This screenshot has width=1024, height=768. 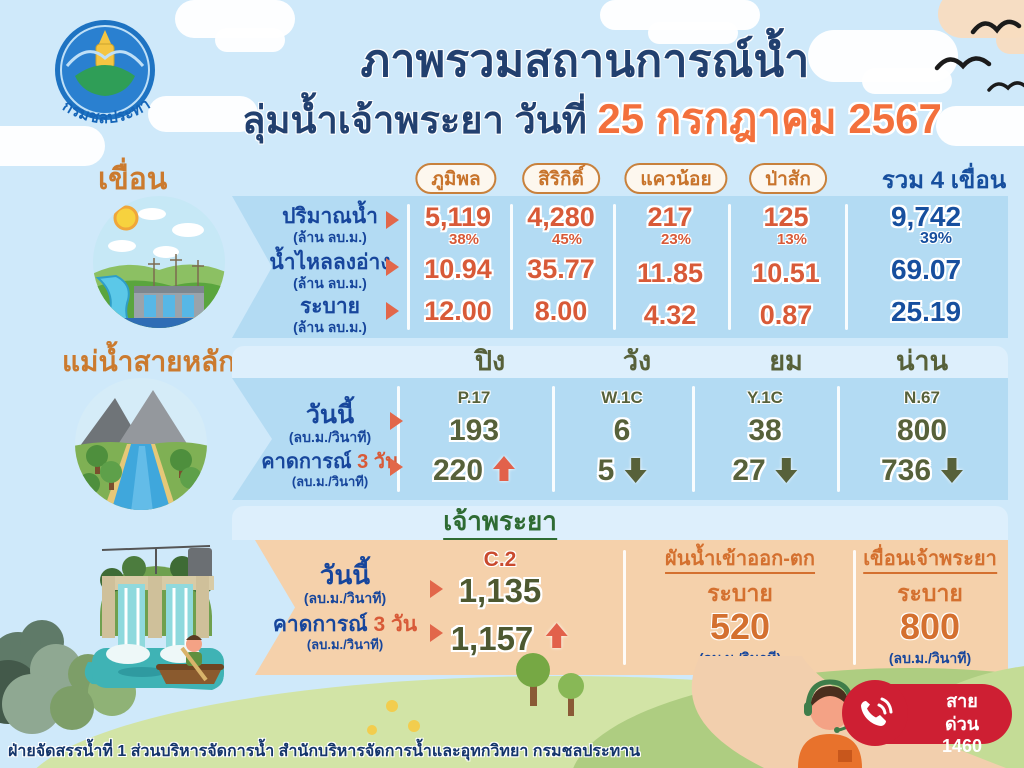 What do you see at coordinates (458, 217) in the screenshot?
I see `dam-value: 5,119` at bounding box center [458, 217].